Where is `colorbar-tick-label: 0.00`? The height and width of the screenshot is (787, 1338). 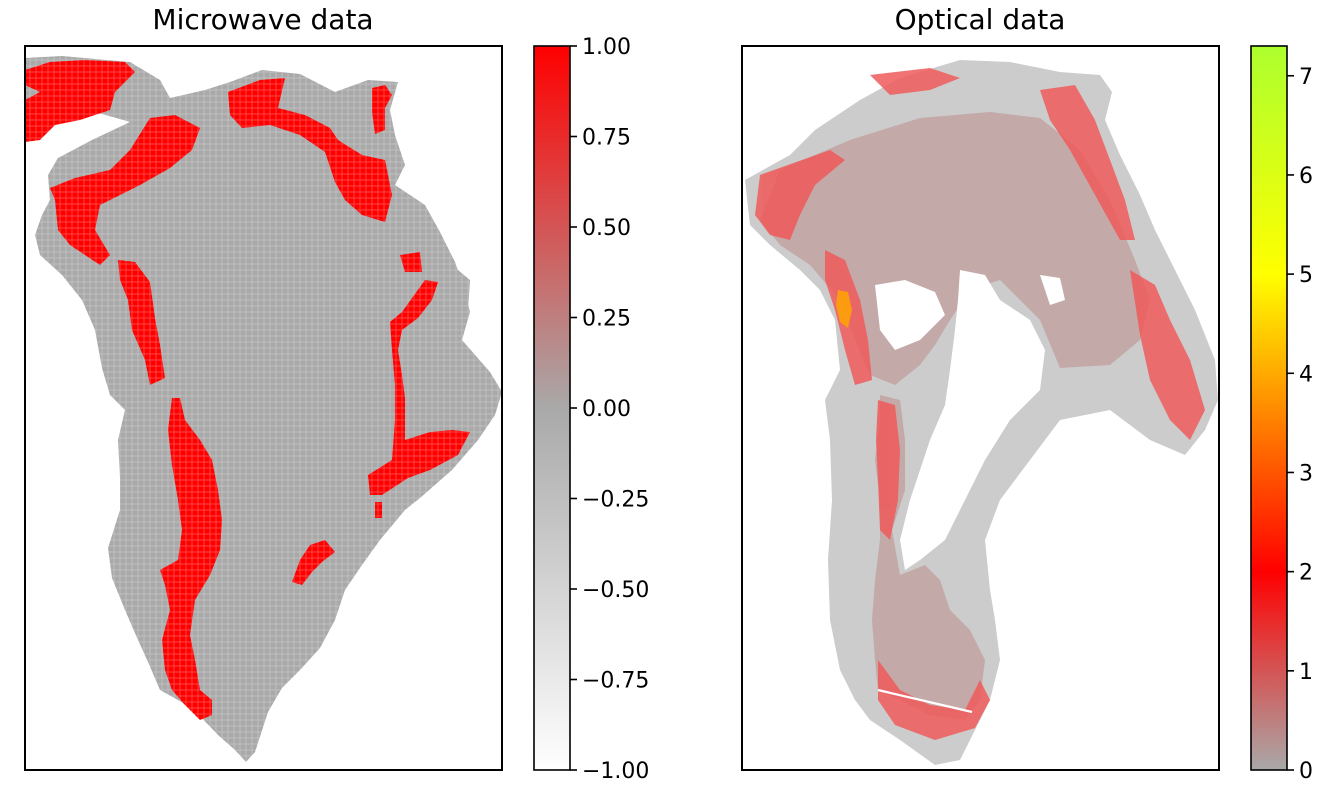 colorbar-tick-label: 0.00 is located at coordinates (606, 409).